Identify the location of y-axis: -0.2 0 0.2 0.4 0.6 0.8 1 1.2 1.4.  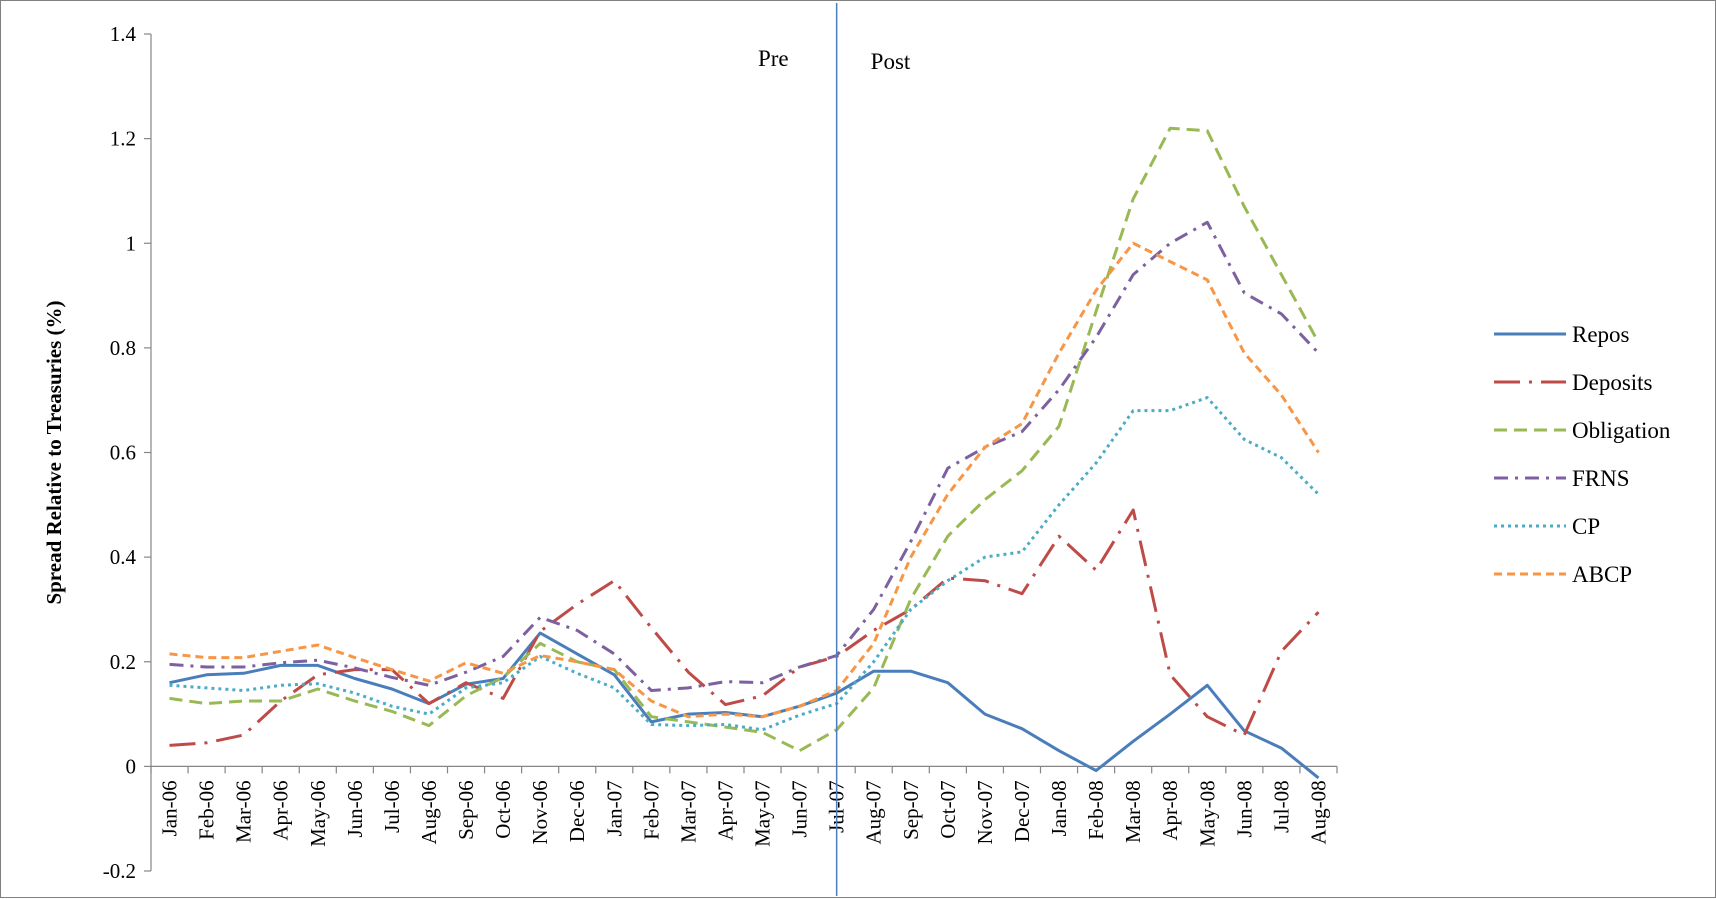
(127, 452).